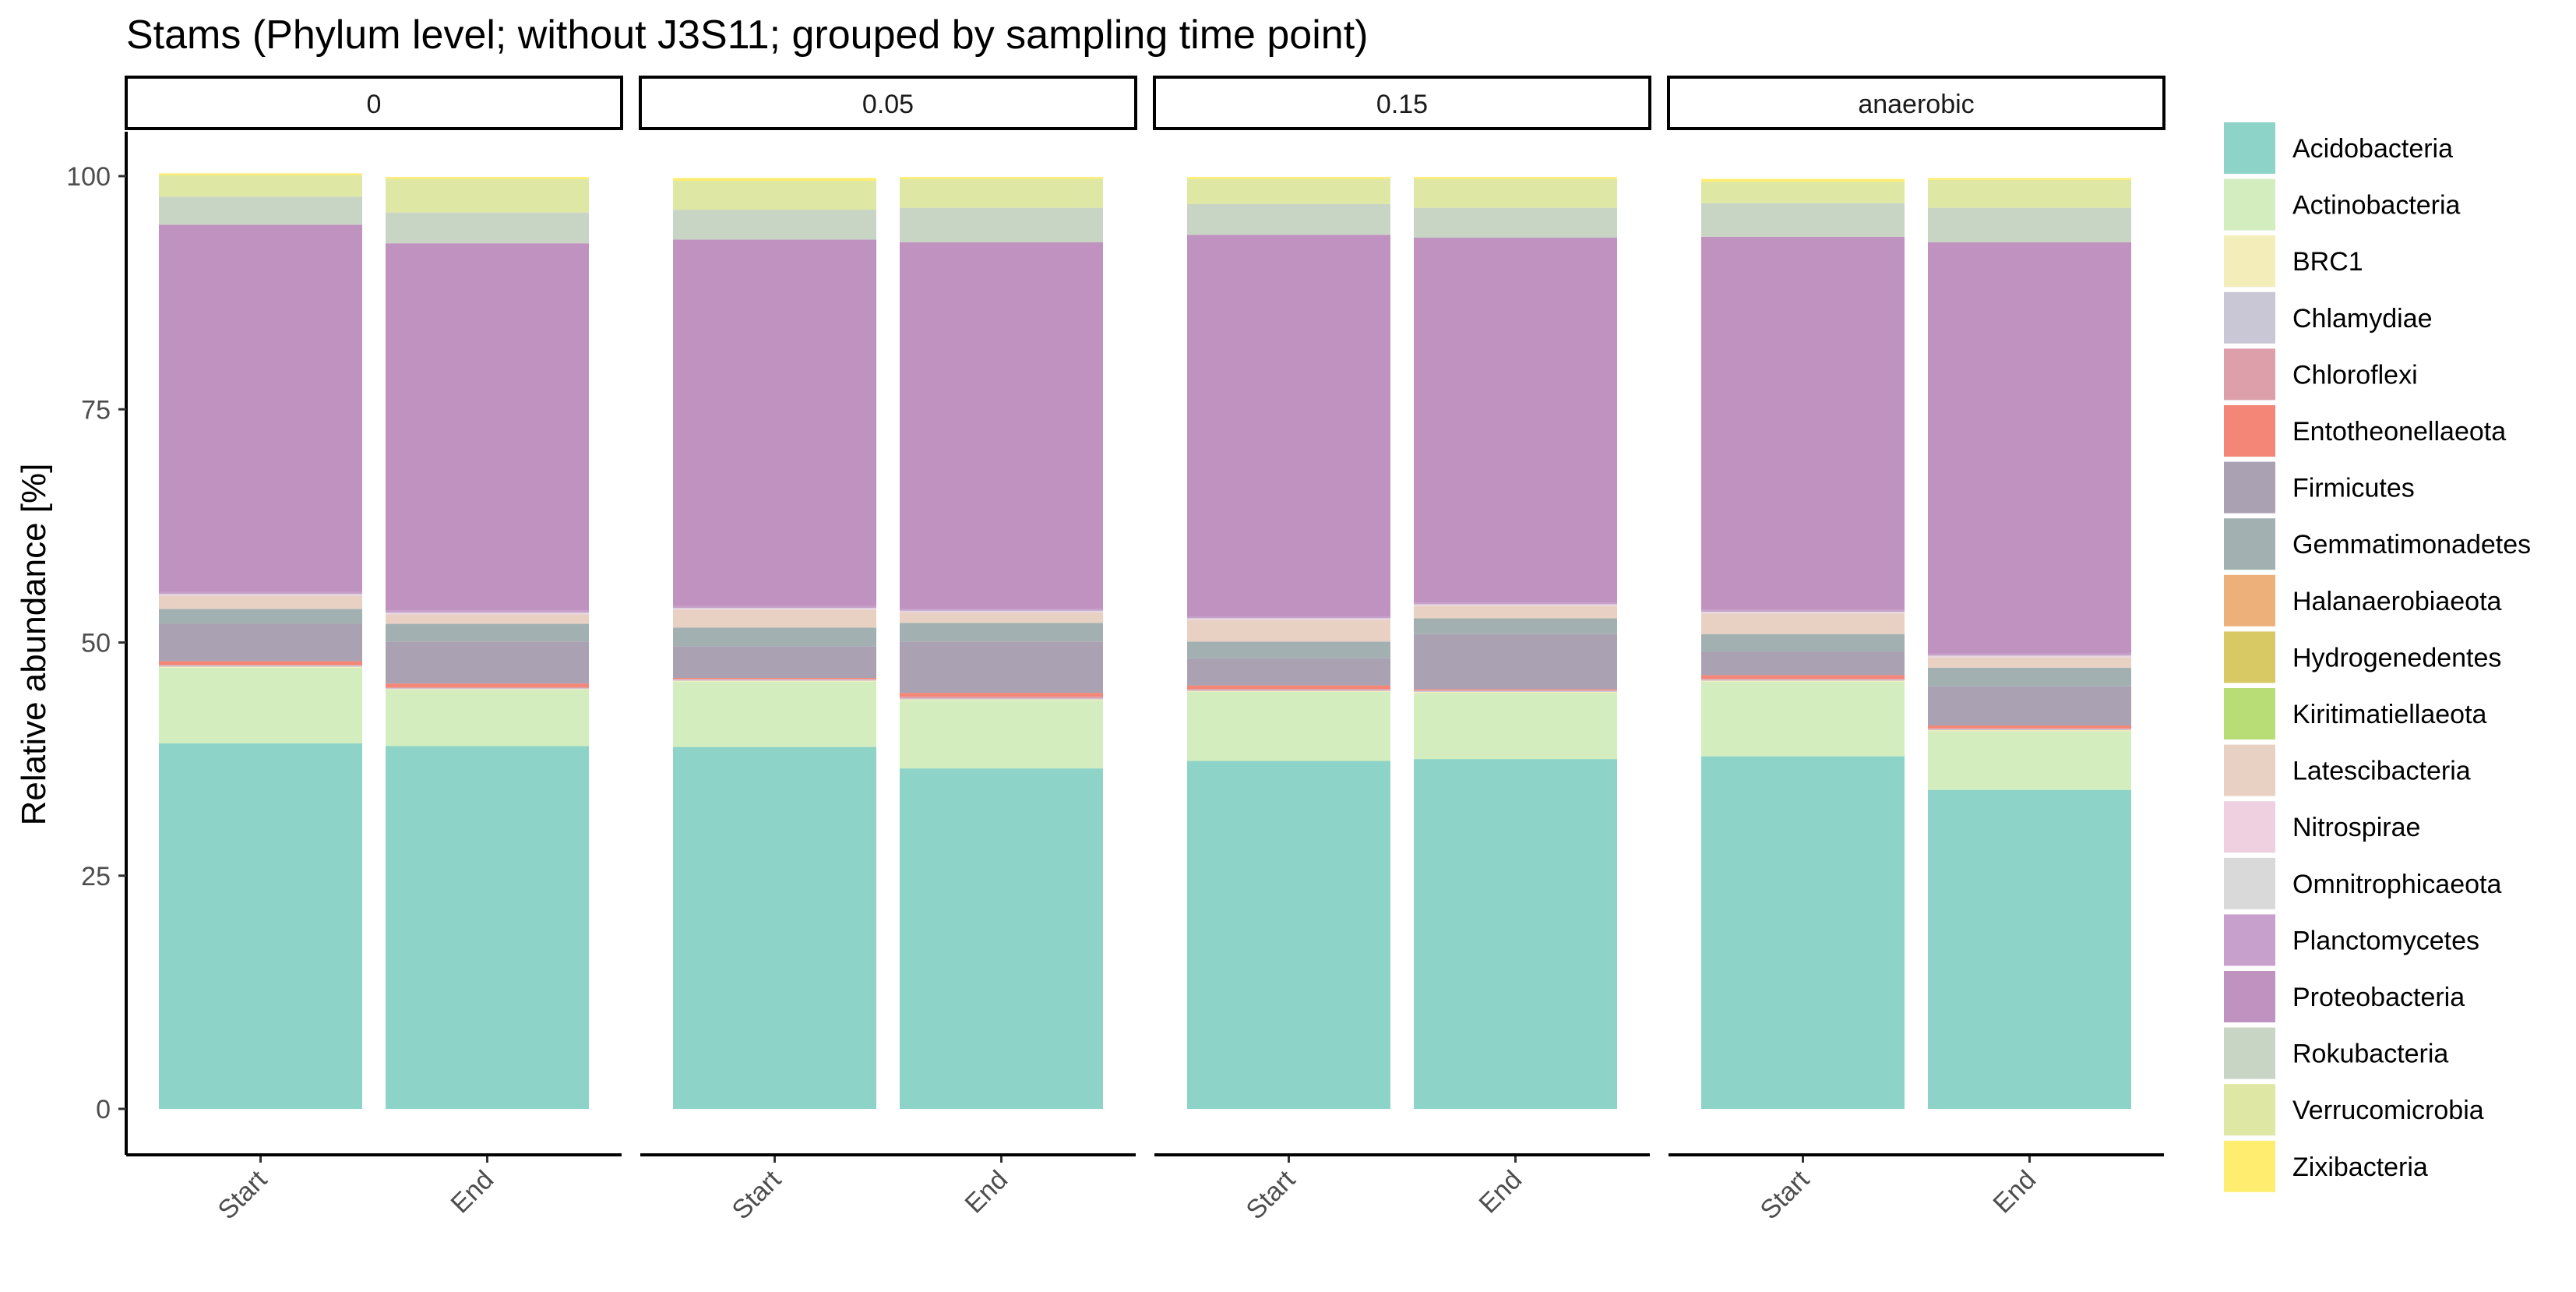 The height and width of the screenshot is (1292, 2576). Describe the element at coordinates (2355, 375) in the screenshot. I see `legend-label: Chloroflexi` at that location.